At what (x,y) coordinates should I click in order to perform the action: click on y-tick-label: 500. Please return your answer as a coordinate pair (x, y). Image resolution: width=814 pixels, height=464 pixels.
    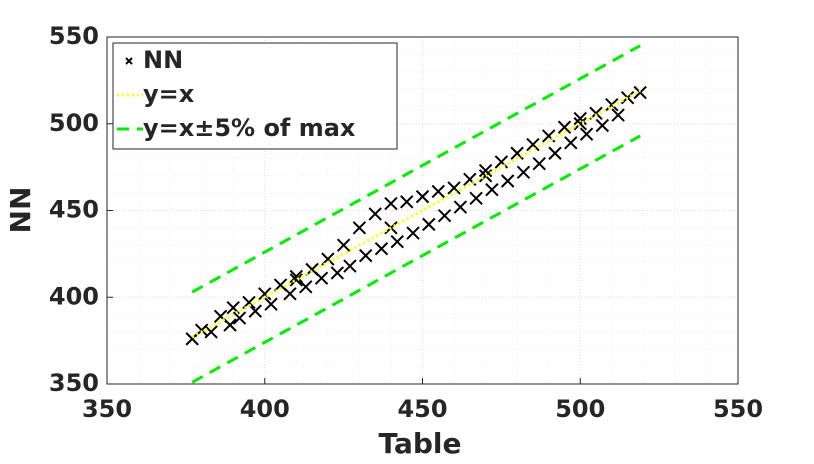
    Looking at the image, I should click on (74, 123).